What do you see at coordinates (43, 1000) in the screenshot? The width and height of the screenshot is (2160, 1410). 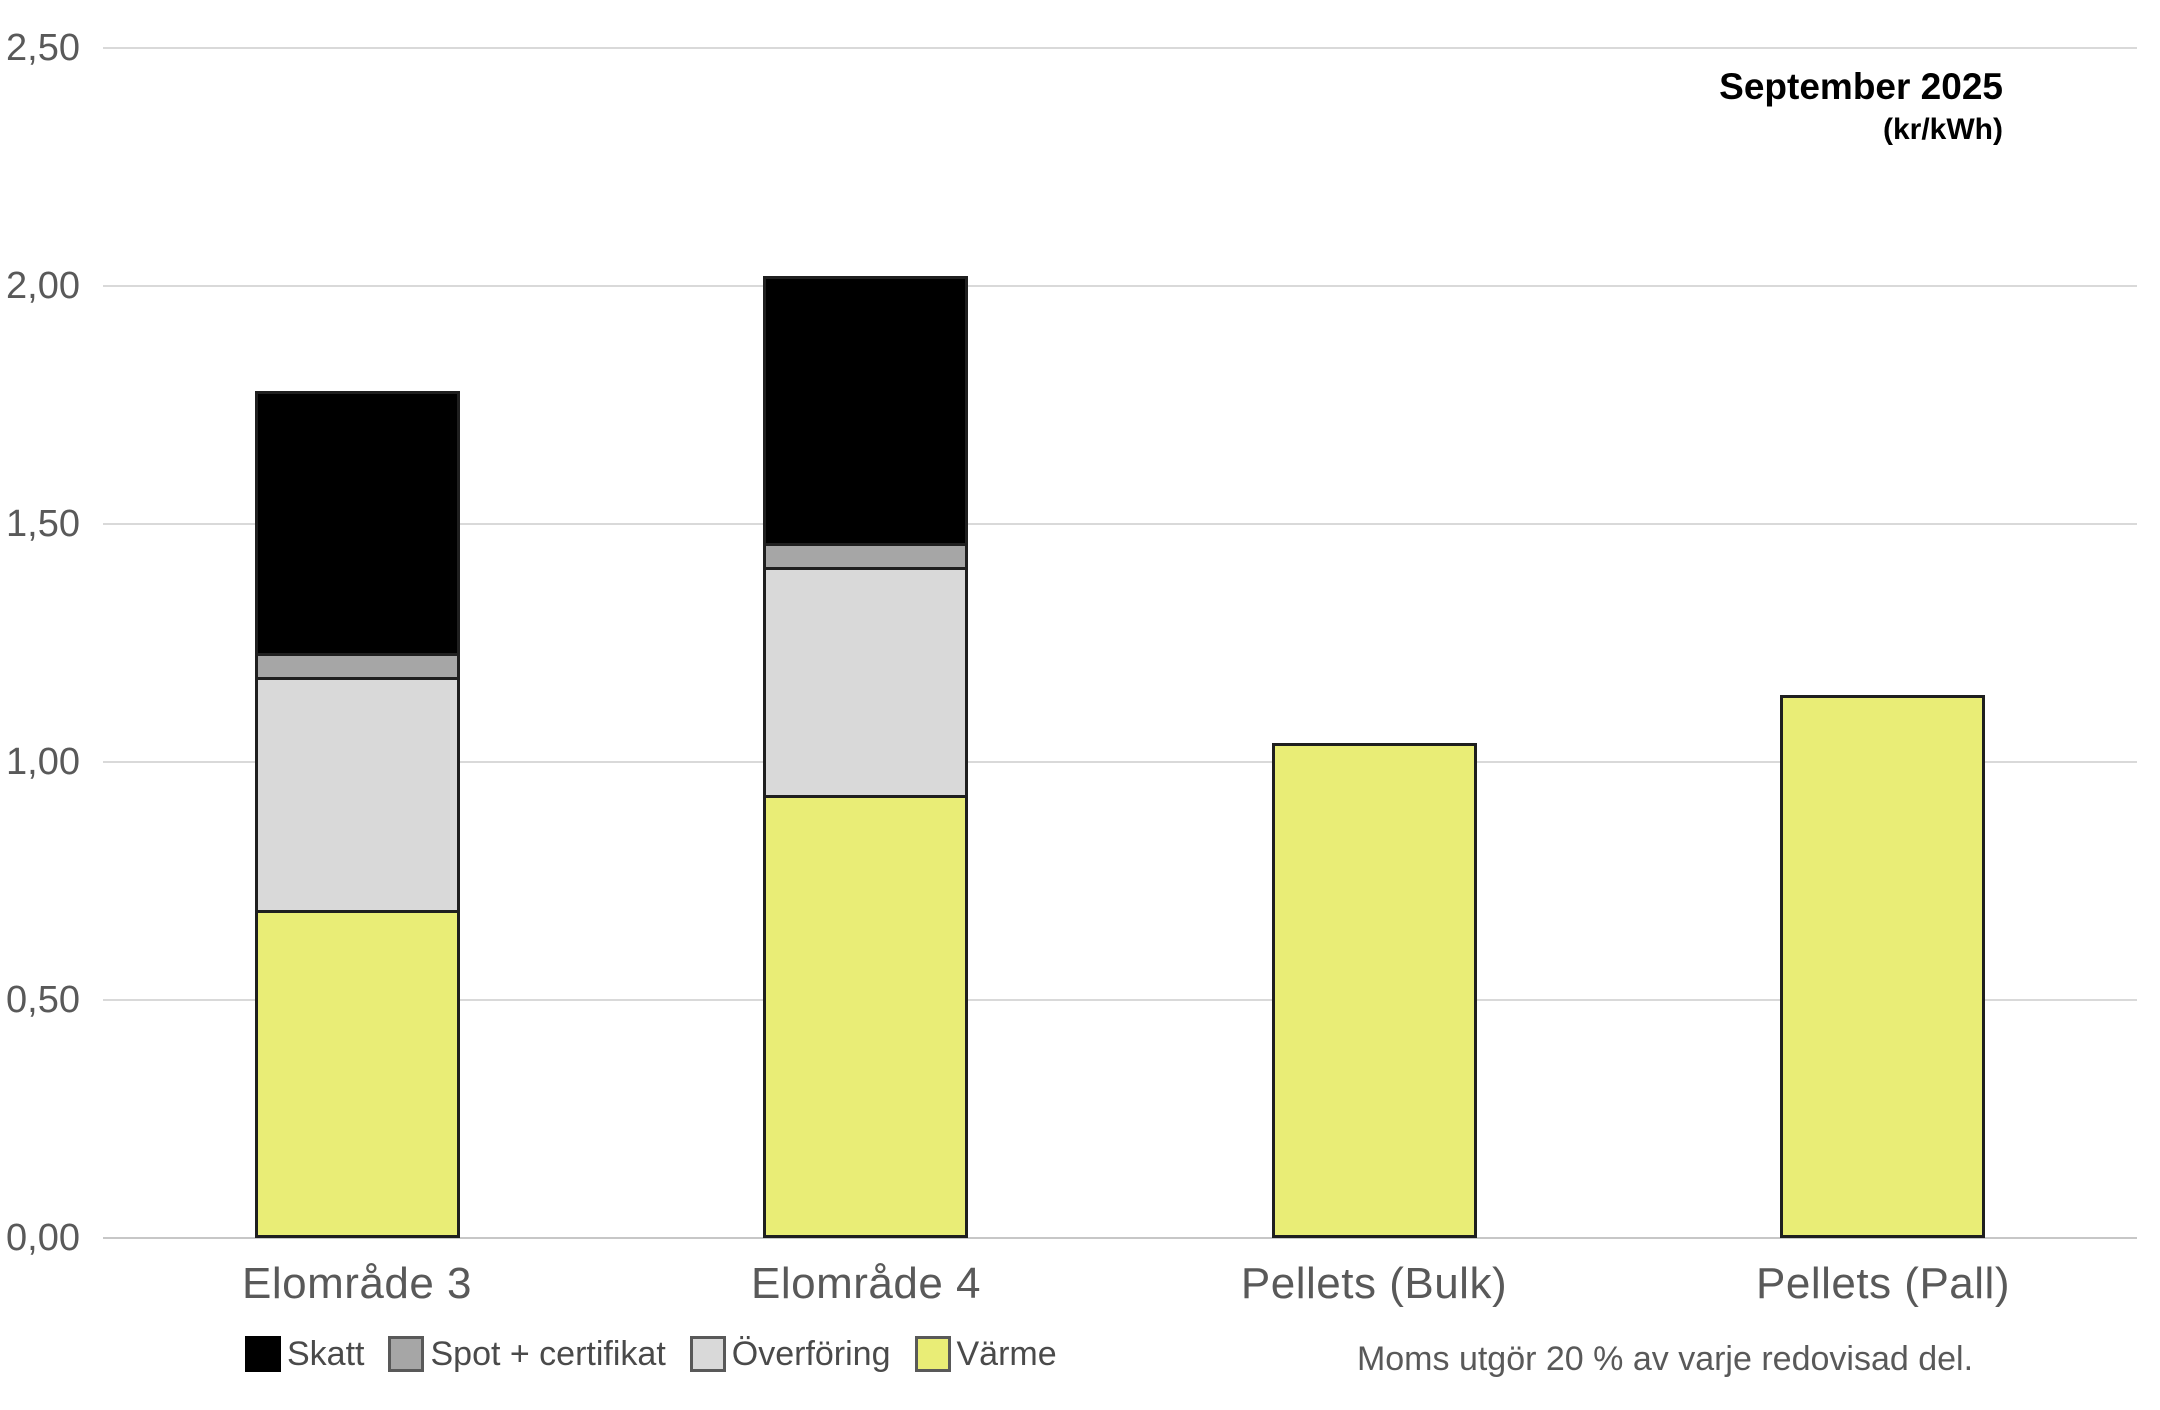 I see `y-tick-label: 0,50` at bounding box center [43, 1000].